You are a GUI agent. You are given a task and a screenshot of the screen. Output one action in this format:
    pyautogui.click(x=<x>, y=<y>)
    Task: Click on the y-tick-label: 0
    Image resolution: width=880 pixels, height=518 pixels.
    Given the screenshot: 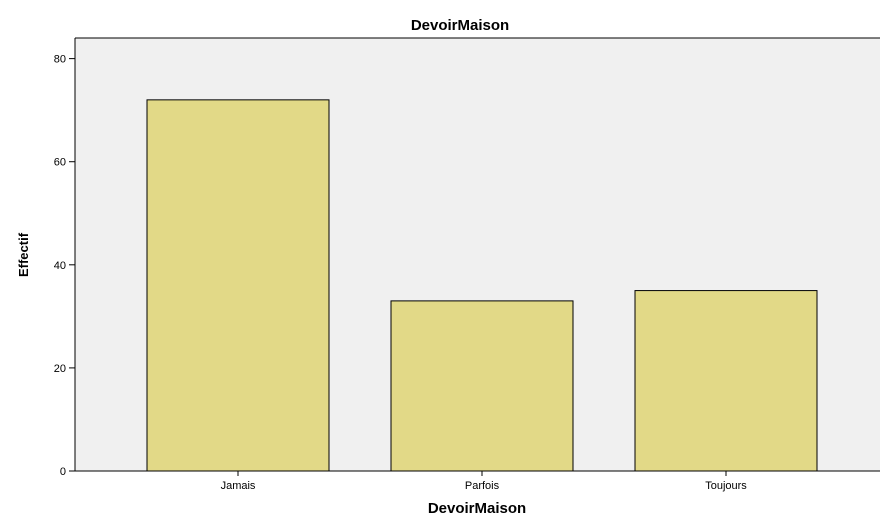 What is the action you would take?
    pyautogui.click(x=63, y=472)
    